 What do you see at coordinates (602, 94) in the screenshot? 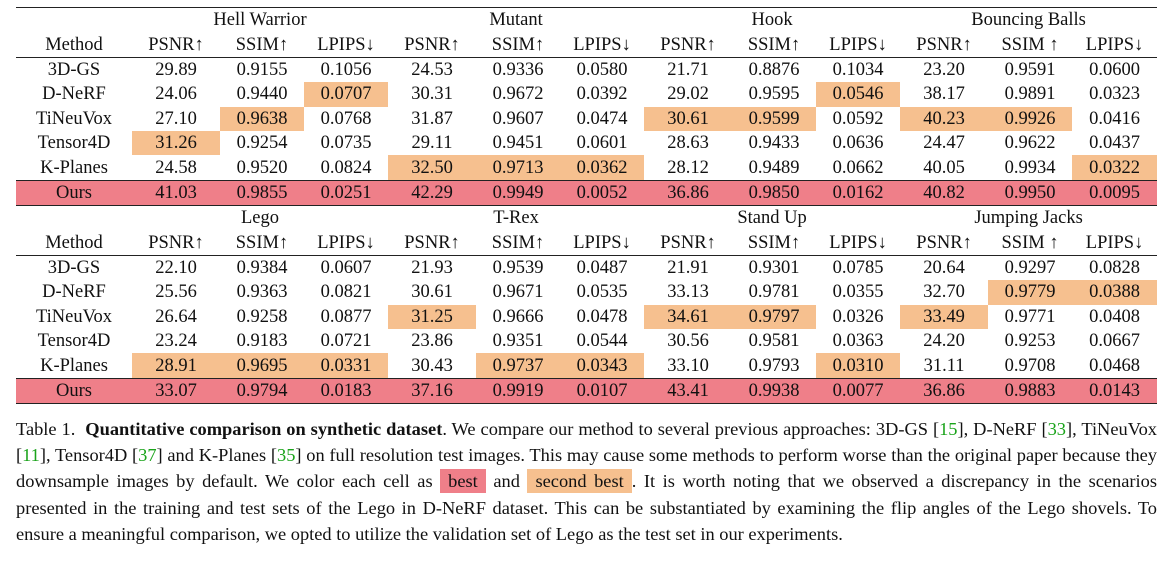
I see `metric-cell: 0.0392` at bounding box center [602, 94].